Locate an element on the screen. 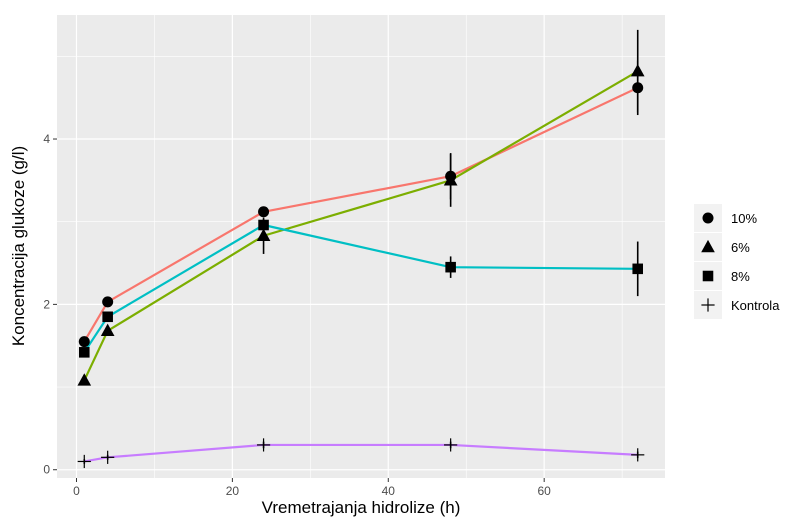 This screenshot has height=525, width=786. y-tick-label: 2 is located at coordinates (46, 304).